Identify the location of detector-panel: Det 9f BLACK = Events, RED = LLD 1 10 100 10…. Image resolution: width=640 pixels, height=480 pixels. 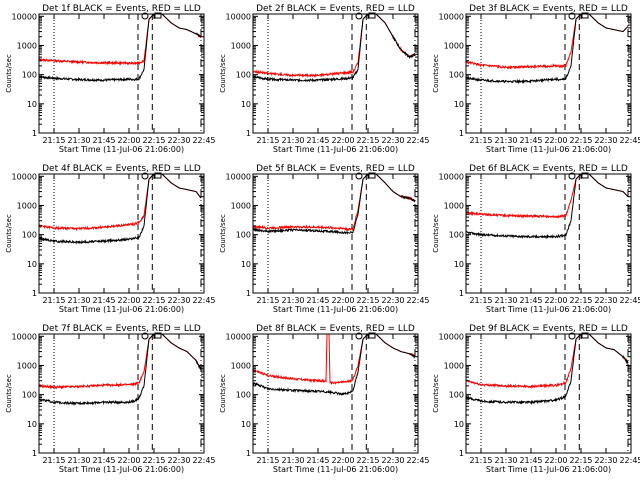
(536, 399).